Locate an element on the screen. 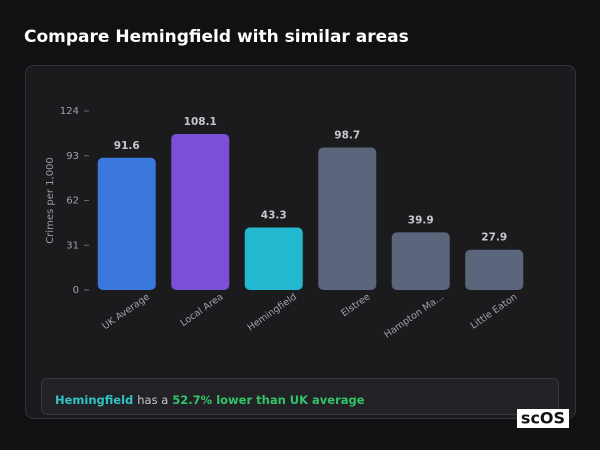 The height and width of the screenshot is (450, 600). summary-connector: has a is located at coordinates (152, 400).